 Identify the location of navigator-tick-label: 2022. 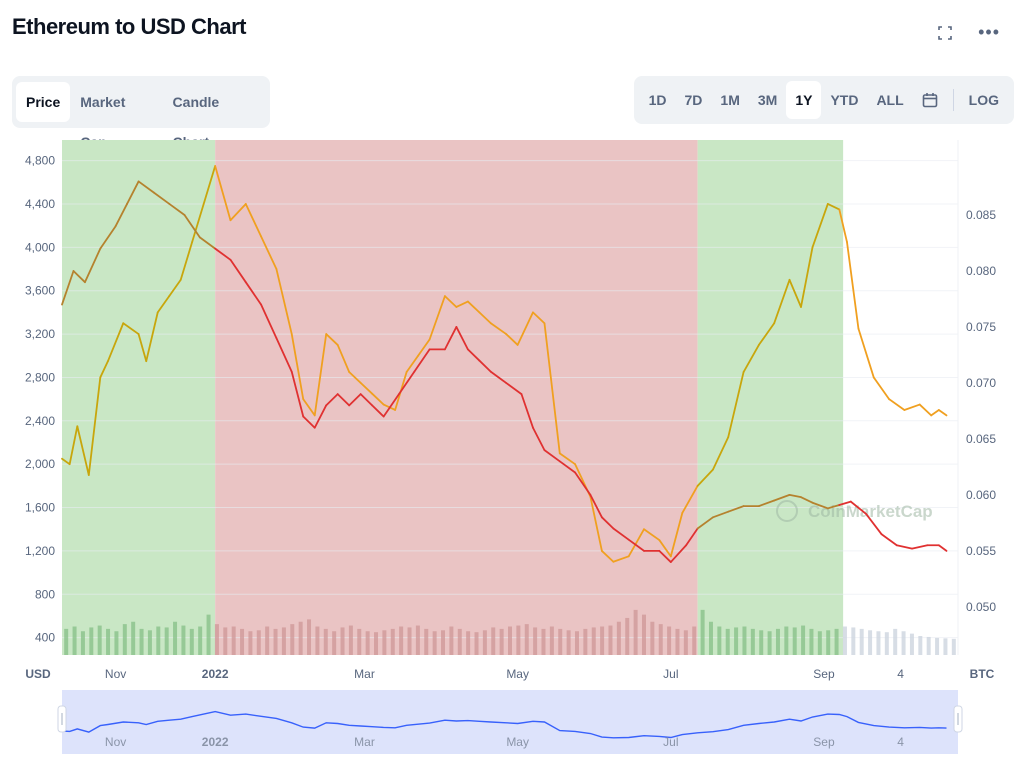
(215, 742).